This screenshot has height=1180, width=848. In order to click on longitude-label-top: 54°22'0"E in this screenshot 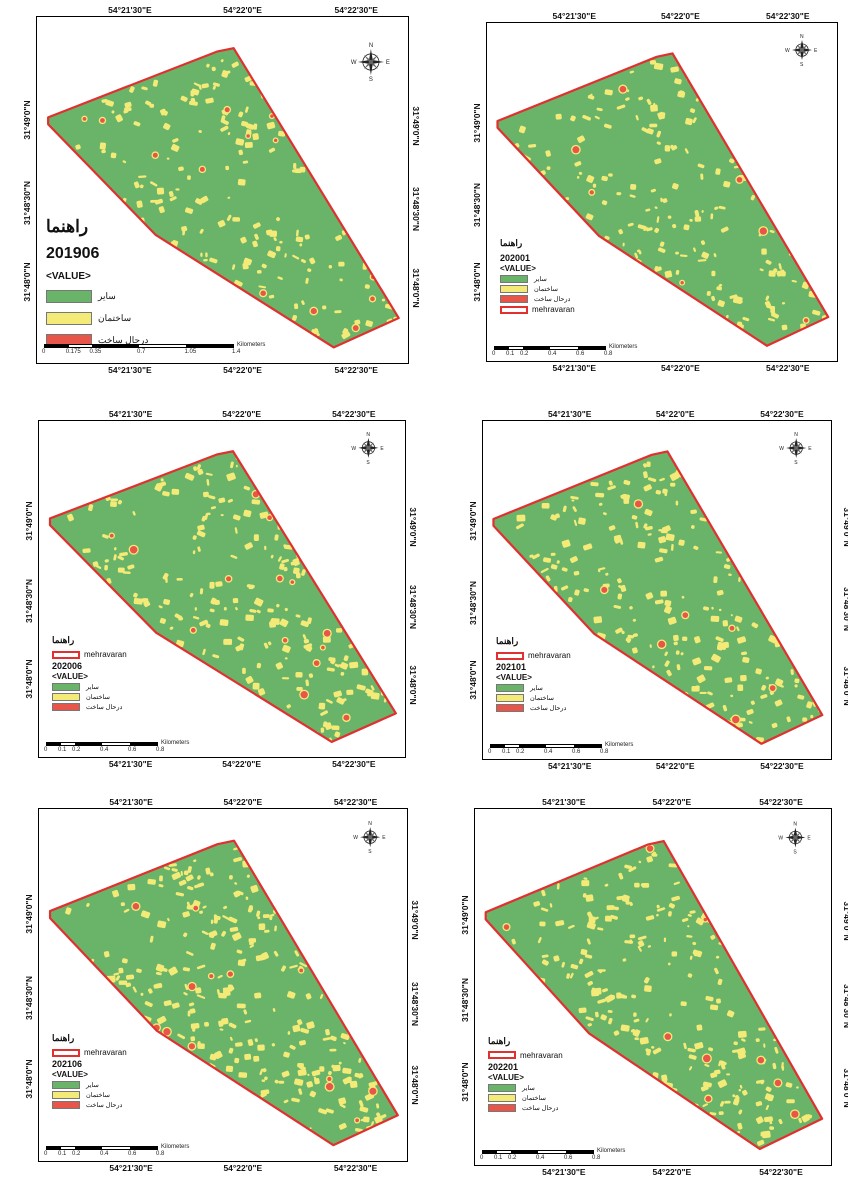, I will do `click(243, 802)`.